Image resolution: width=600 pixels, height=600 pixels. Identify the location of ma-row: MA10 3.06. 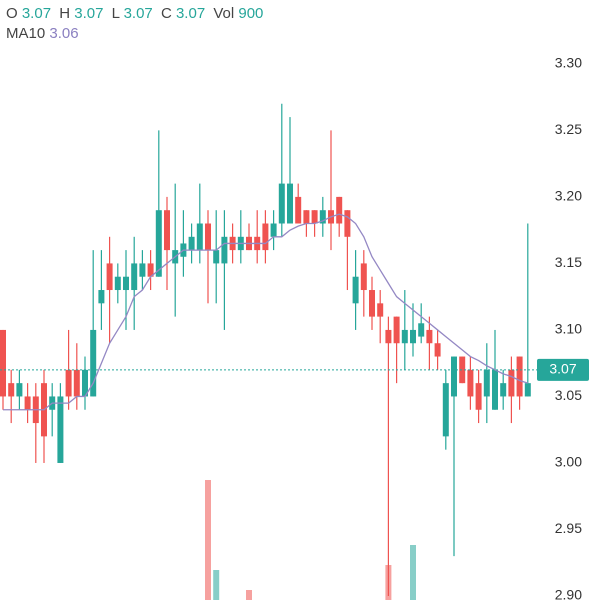
(136, 34).